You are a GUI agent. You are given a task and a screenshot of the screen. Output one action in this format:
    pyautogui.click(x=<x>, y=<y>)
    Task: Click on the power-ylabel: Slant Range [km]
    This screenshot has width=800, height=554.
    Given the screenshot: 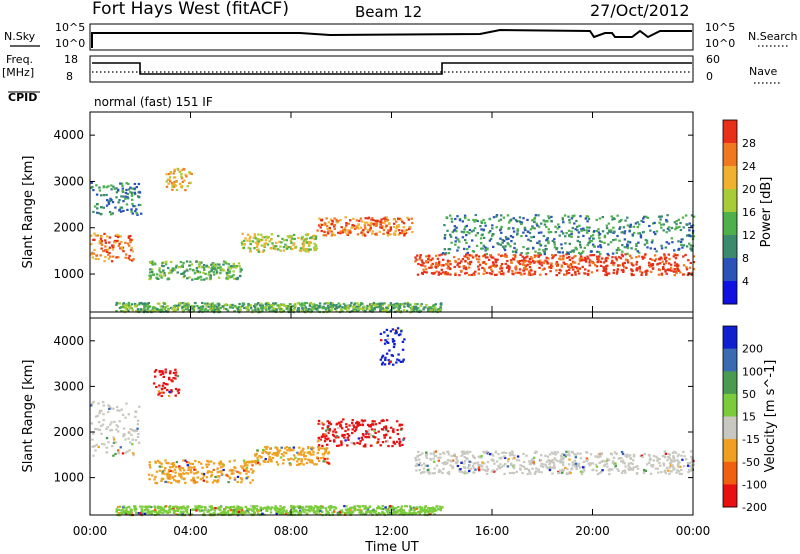 What is the action you would take?
    pyautogui.click(x=28, y=212)
    